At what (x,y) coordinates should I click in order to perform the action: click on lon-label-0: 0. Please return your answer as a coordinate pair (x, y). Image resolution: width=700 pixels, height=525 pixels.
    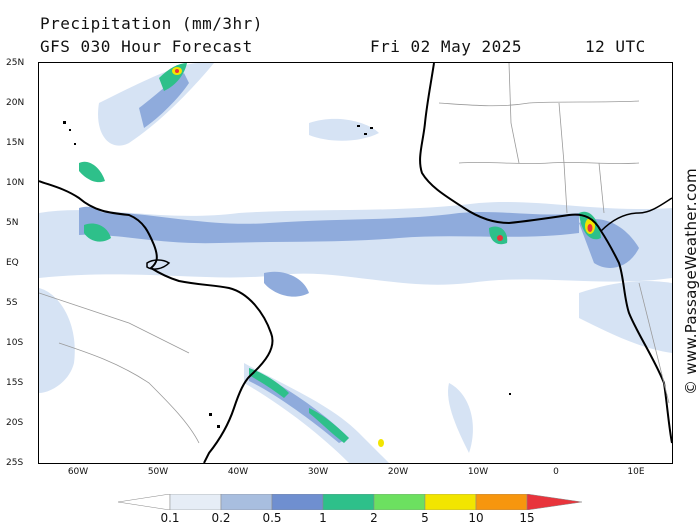
    Looking at the image, I should click on (556, 472).